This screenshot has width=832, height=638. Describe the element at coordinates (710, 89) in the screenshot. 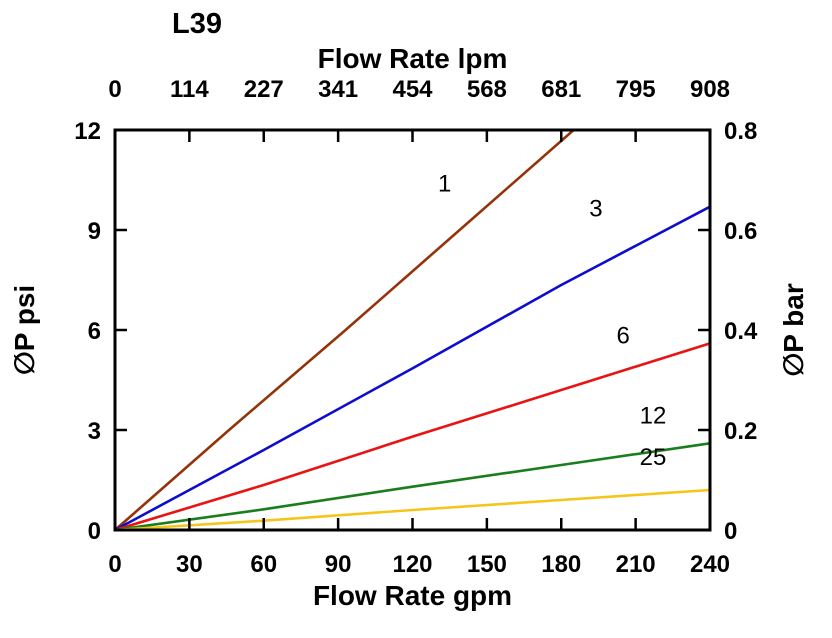

I see `top-tick-label: 908` at that location.